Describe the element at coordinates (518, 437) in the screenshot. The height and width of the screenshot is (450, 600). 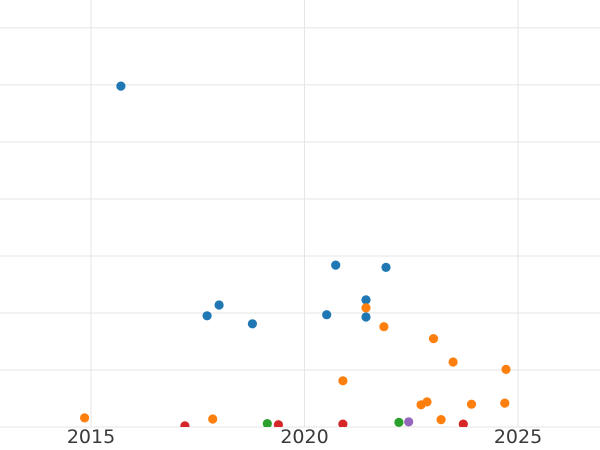
I see `x-tick-label: 2025` at that location.